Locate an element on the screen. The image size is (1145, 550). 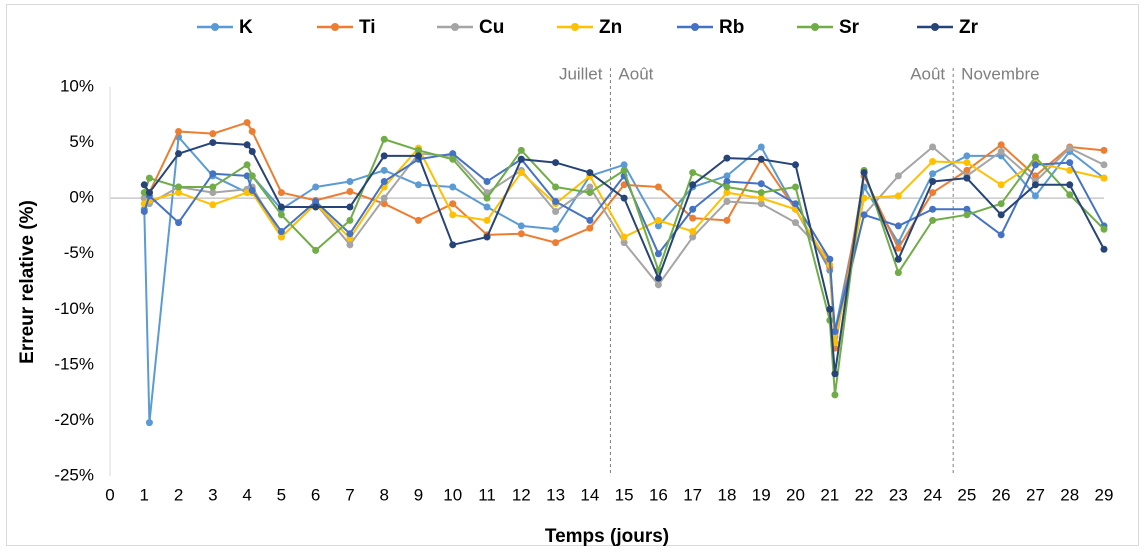
y-tick-label: -25% is located at coordinates (74, 474).